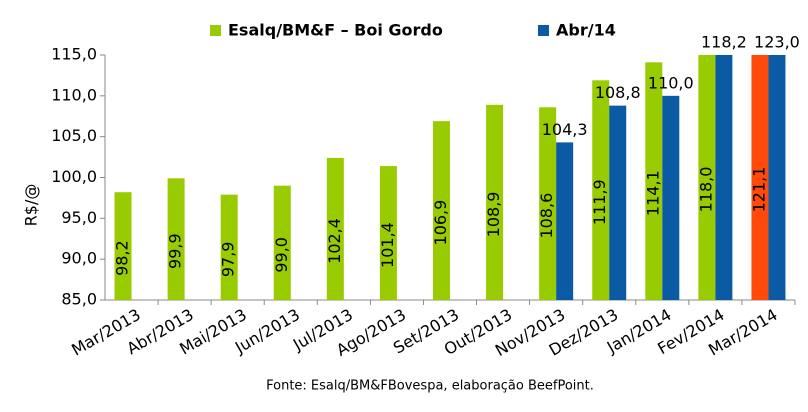  Describe the element at coordinates (565, 129) in the screenshot. I see `data-label: 104,3` at that location.